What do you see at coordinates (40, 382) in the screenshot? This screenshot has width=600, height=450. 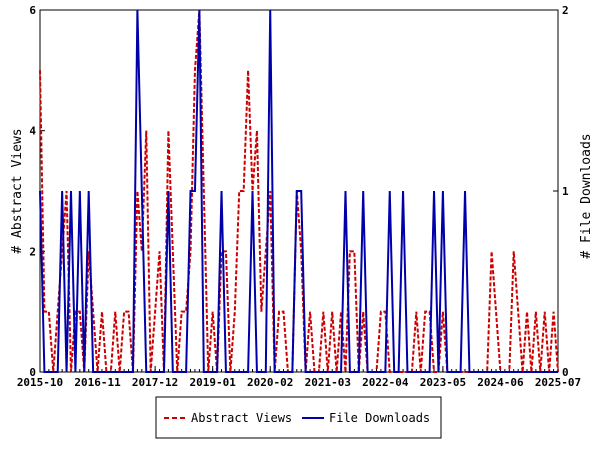 I see `x-tick-label: 2015-10` at bounding box center [40, 382].